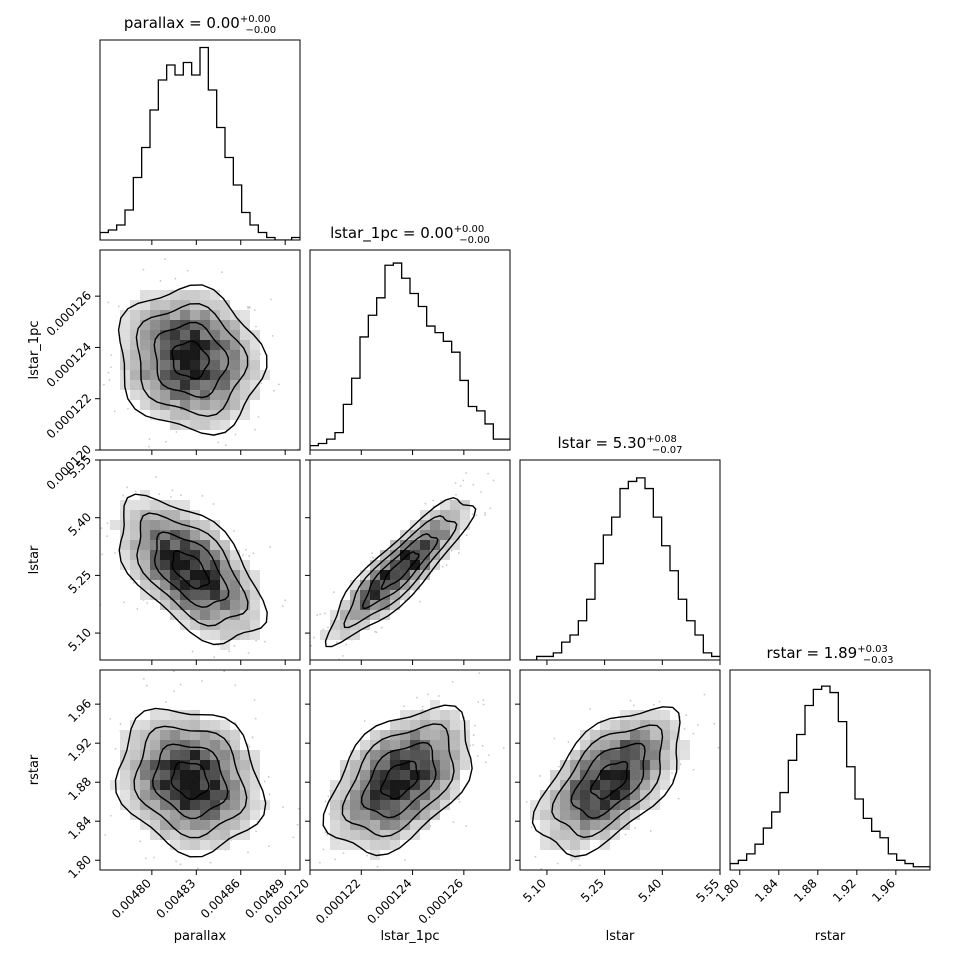 This screenshot has height=970, width=970. I want to click on contours, so click(190, 782).